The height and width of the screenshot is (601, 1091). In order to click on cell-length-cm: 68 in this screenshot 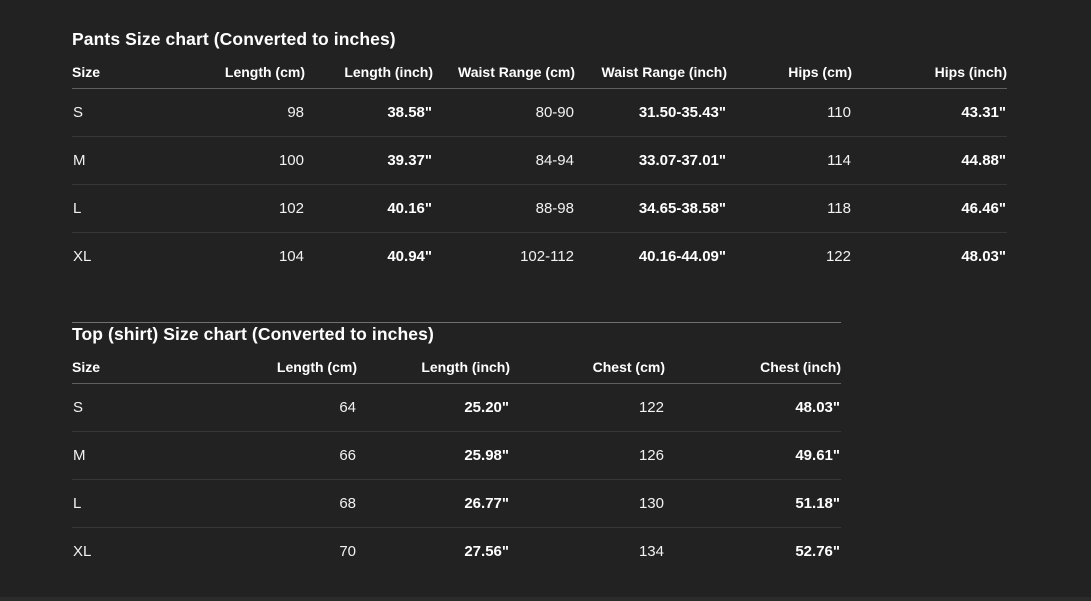, I will do `click(262, 503)`.